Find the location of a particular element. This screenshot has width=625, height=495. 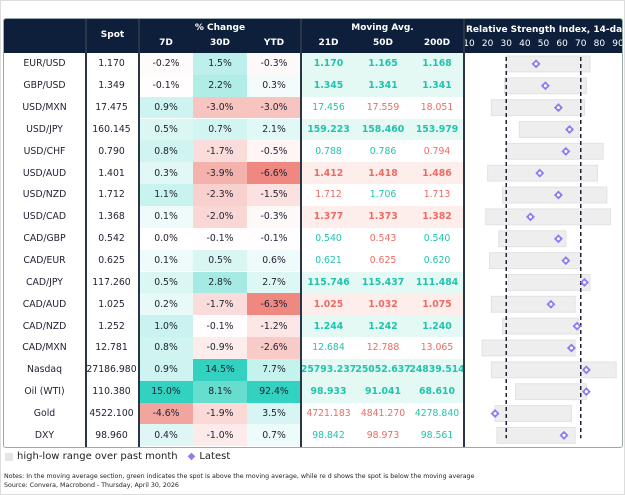

spot-value: 0.790 is located at coordinates (111, 151).